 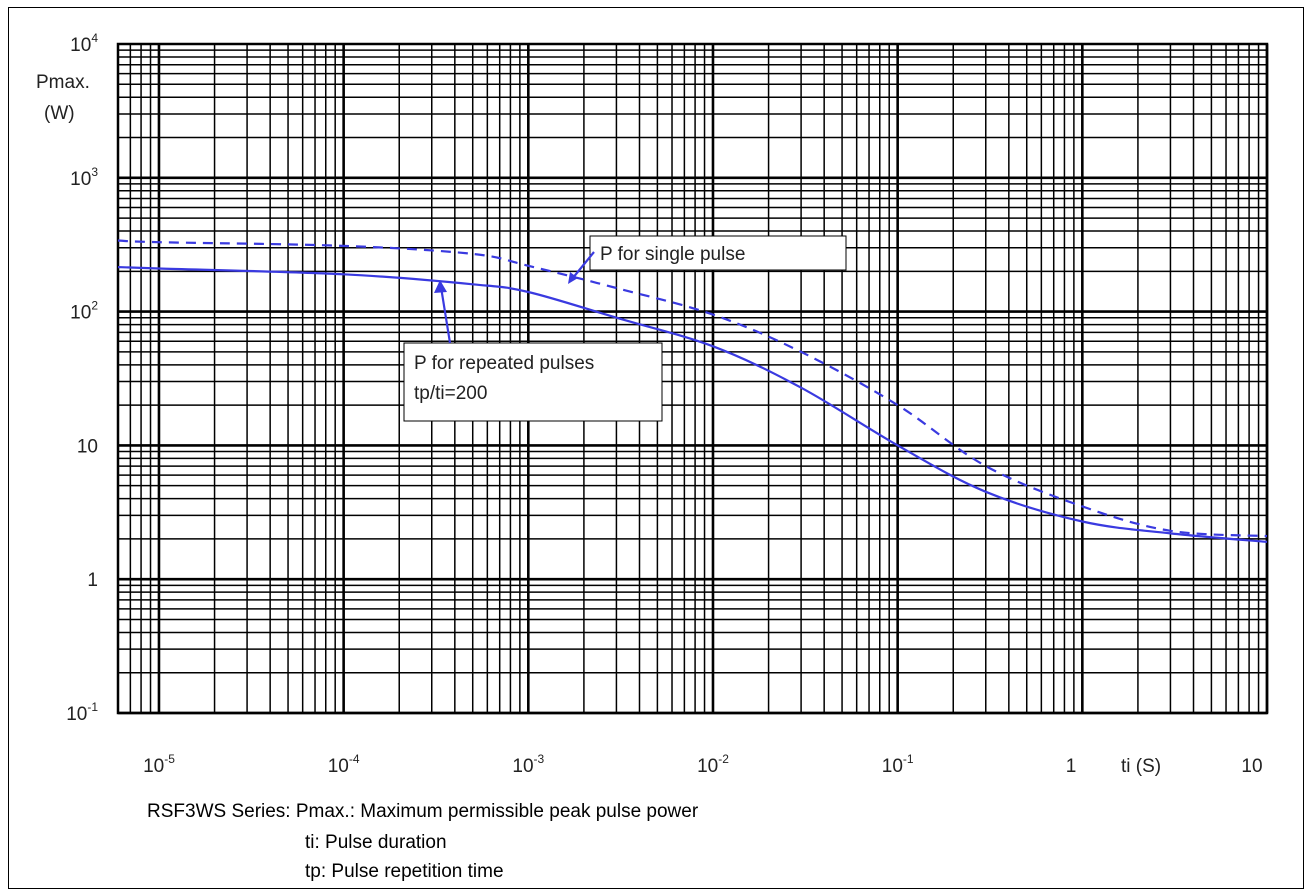 What do you see at coordinates (533, 382) in the screenshot?
I see `annotation-box-repeated` at bounding box center [533, 382].